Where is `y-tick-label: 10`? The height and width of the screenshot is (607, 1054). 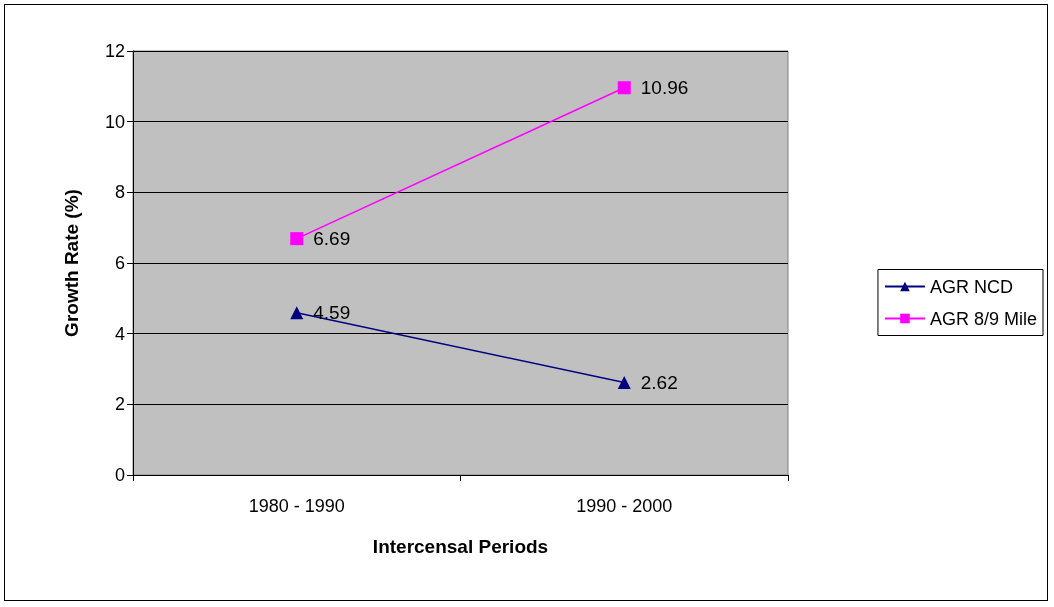
y-tick-label: 10 is located at coordinates (114, 121).